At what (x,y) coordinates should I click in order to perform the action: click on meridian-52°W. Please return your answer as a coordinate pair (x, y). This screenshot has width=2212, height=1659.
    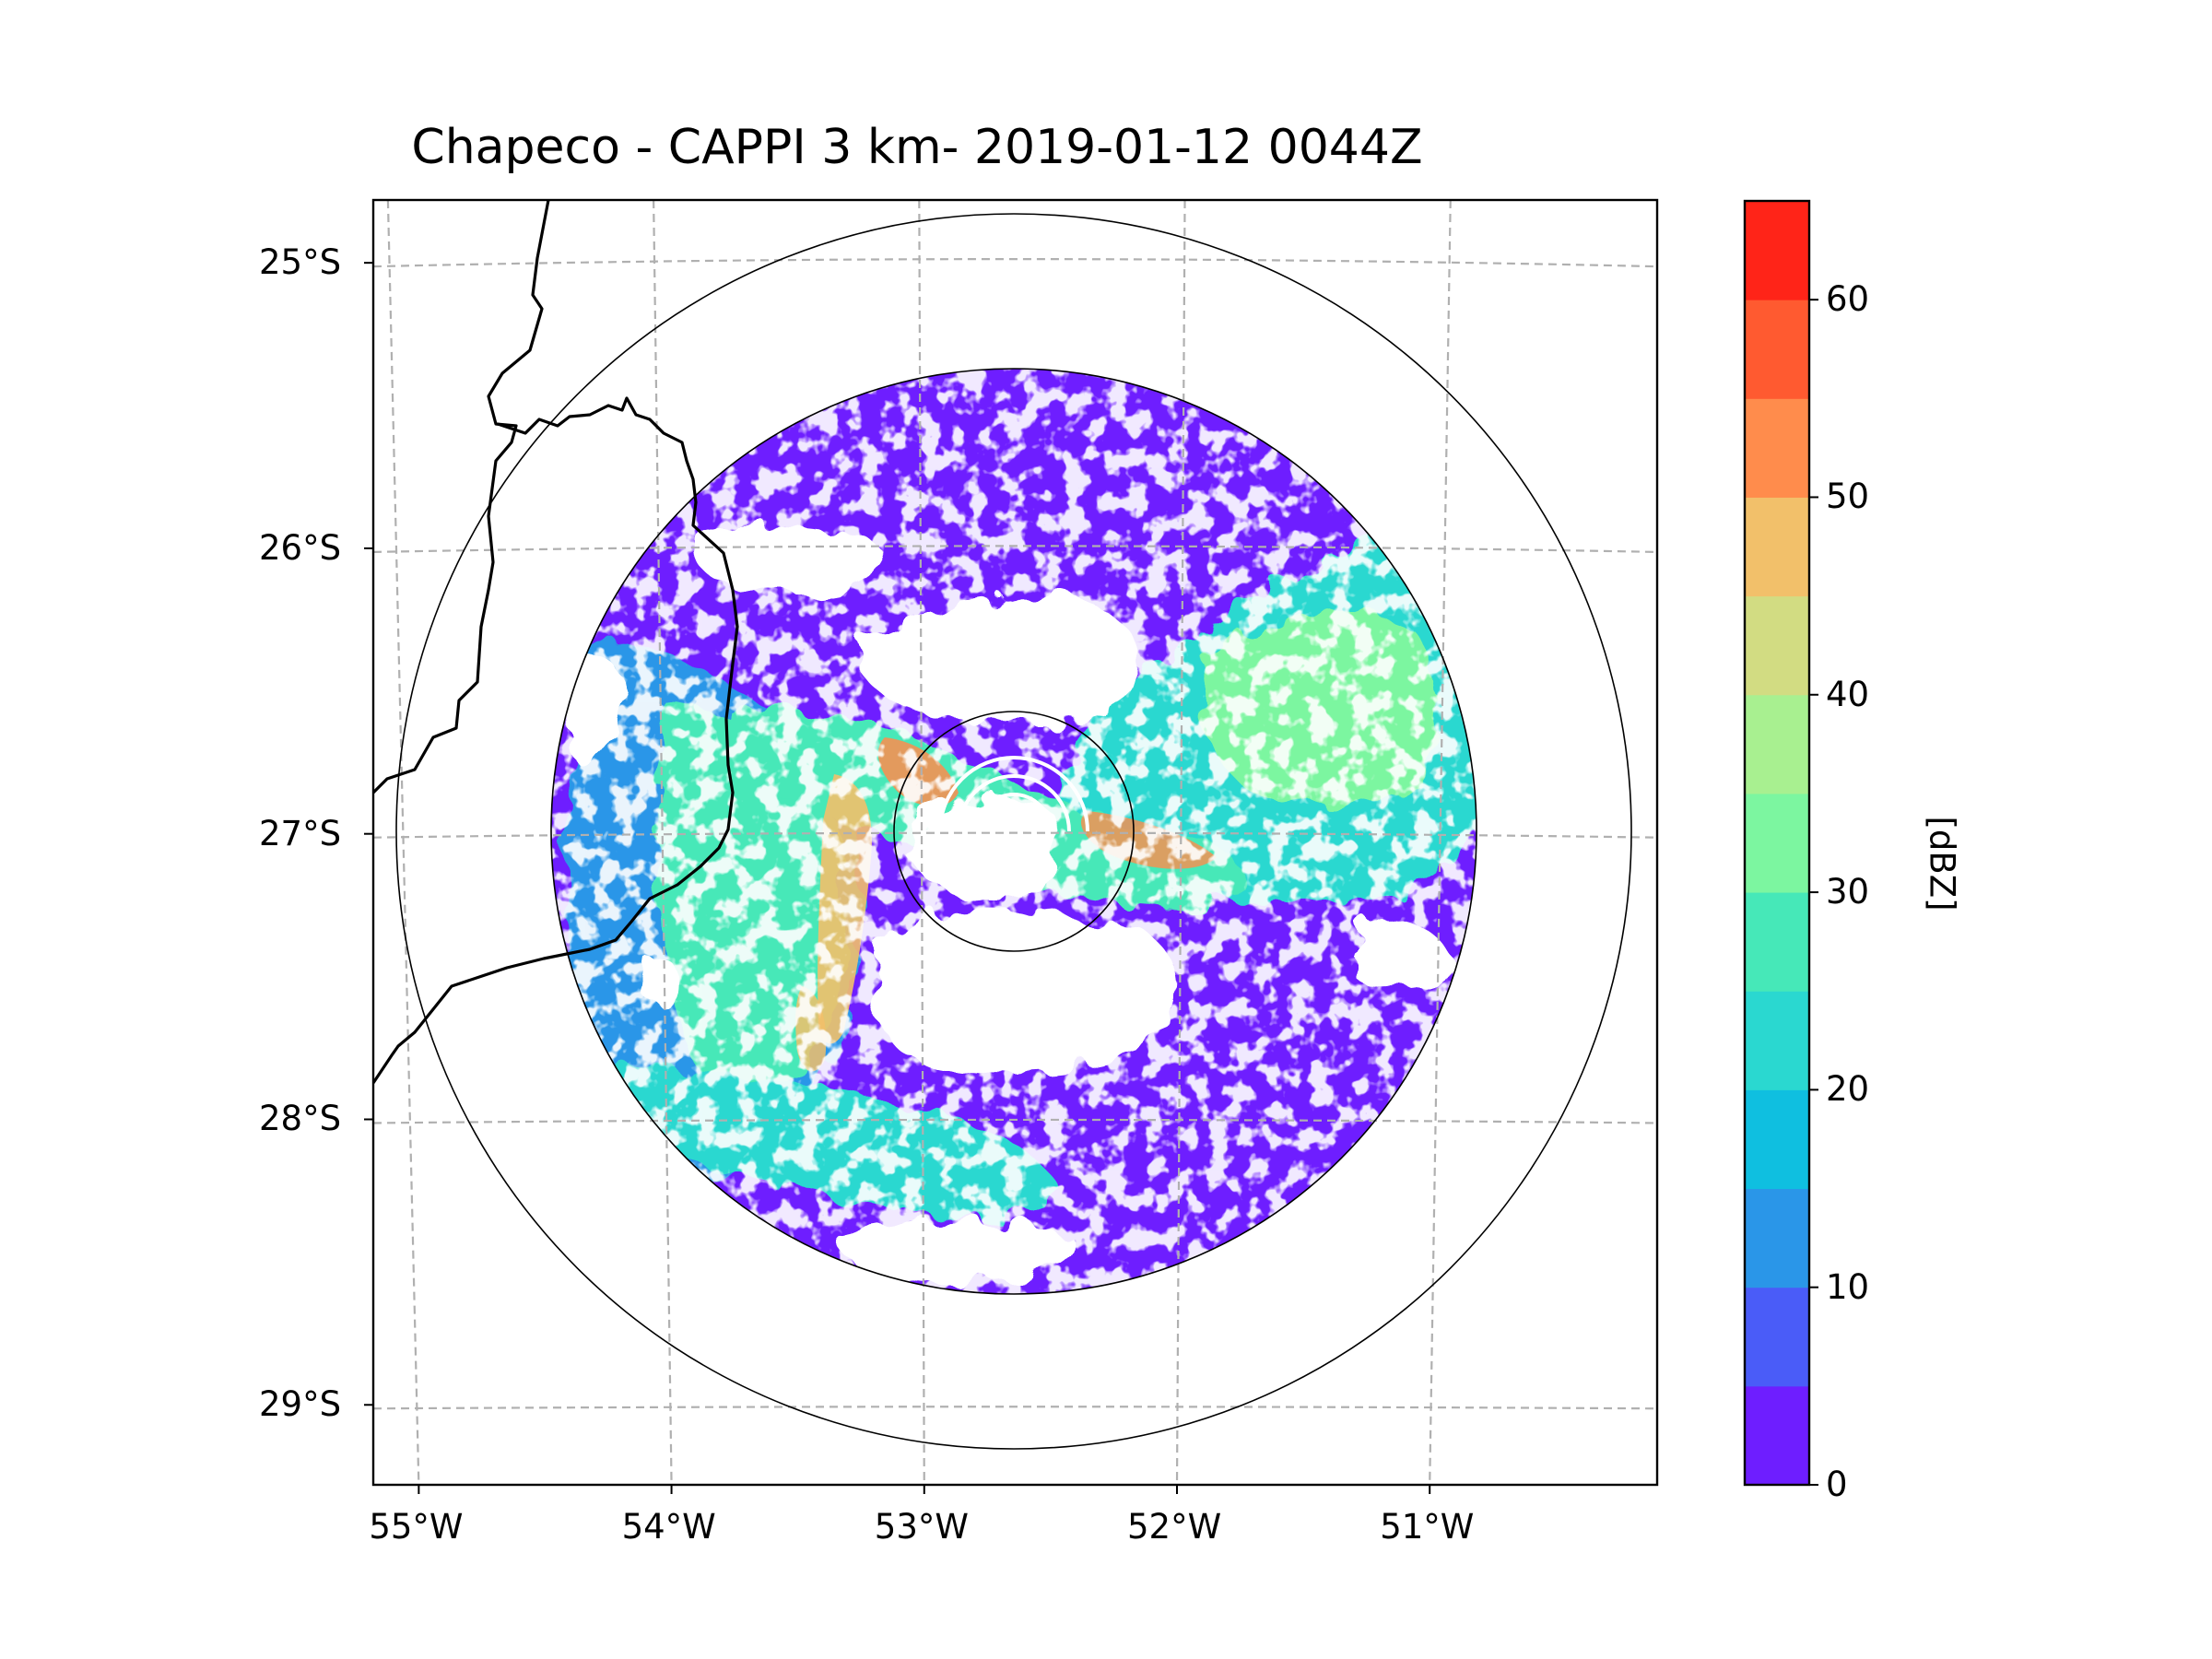
    Looking at the image, I should click on (1180, 842).